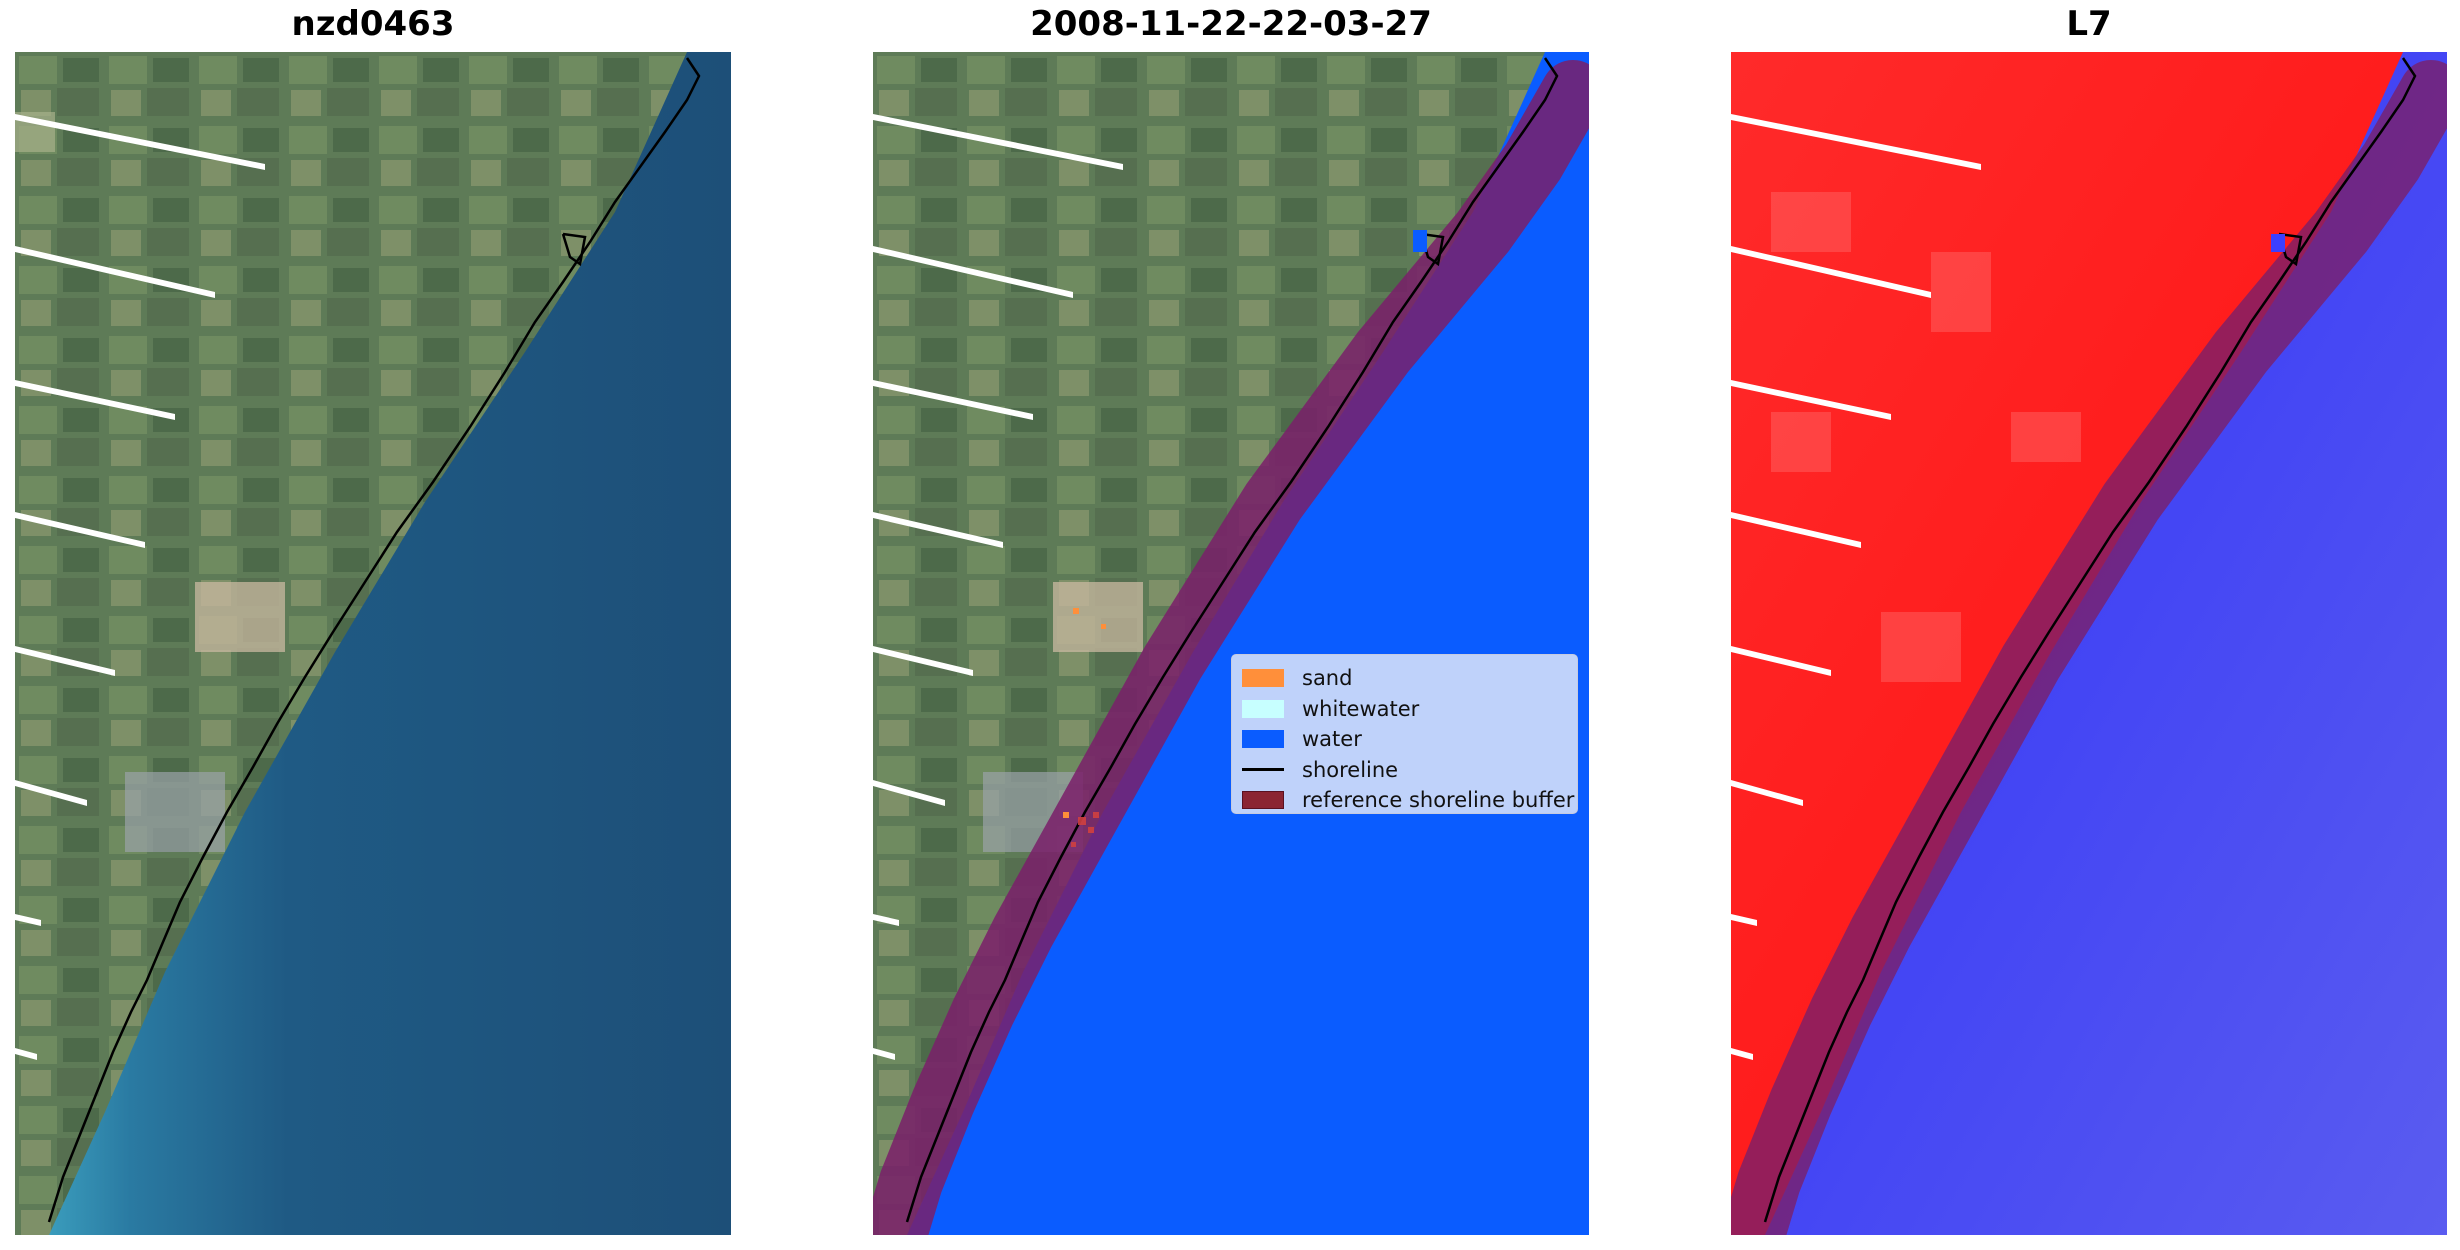 Image resolution: width=2460 pixels, height=1250 pixels. Describe the element at coordinates (1263, 678) in the screenshot. I see `legend-swatch-sand` at that location.